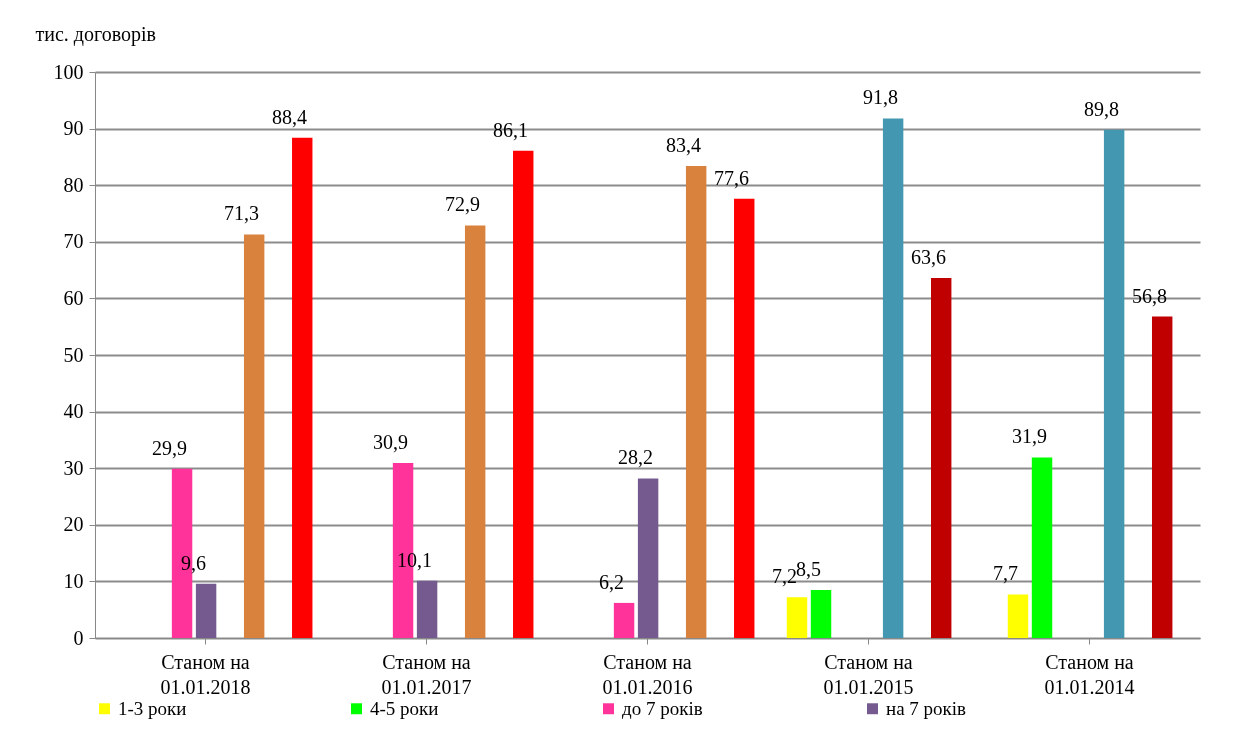 This screenshot has width=1236, height=744. I want to click on data-label: 7,7, so click(1005, 573).